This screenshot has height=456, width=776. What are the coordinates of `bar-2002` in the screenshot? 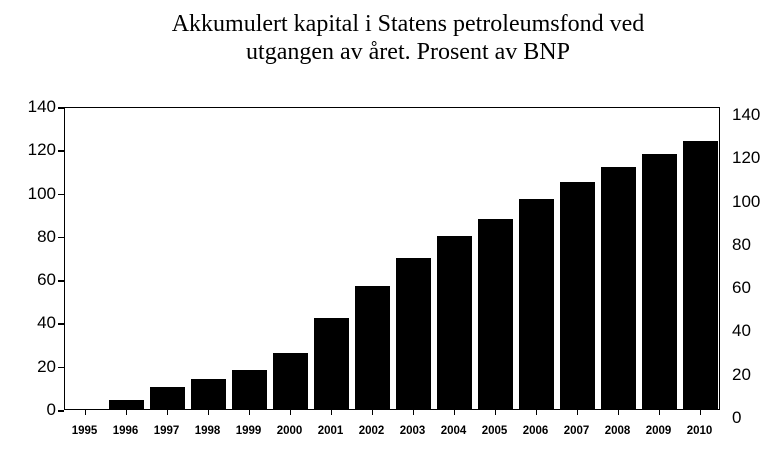 It's located at (372, 347).